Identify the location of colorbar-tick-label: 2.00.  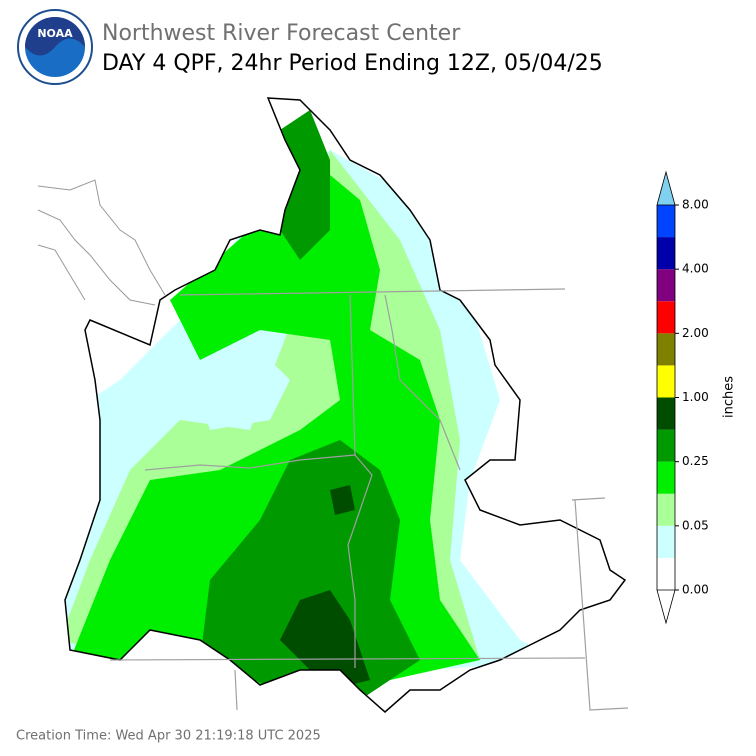
(695, 333).